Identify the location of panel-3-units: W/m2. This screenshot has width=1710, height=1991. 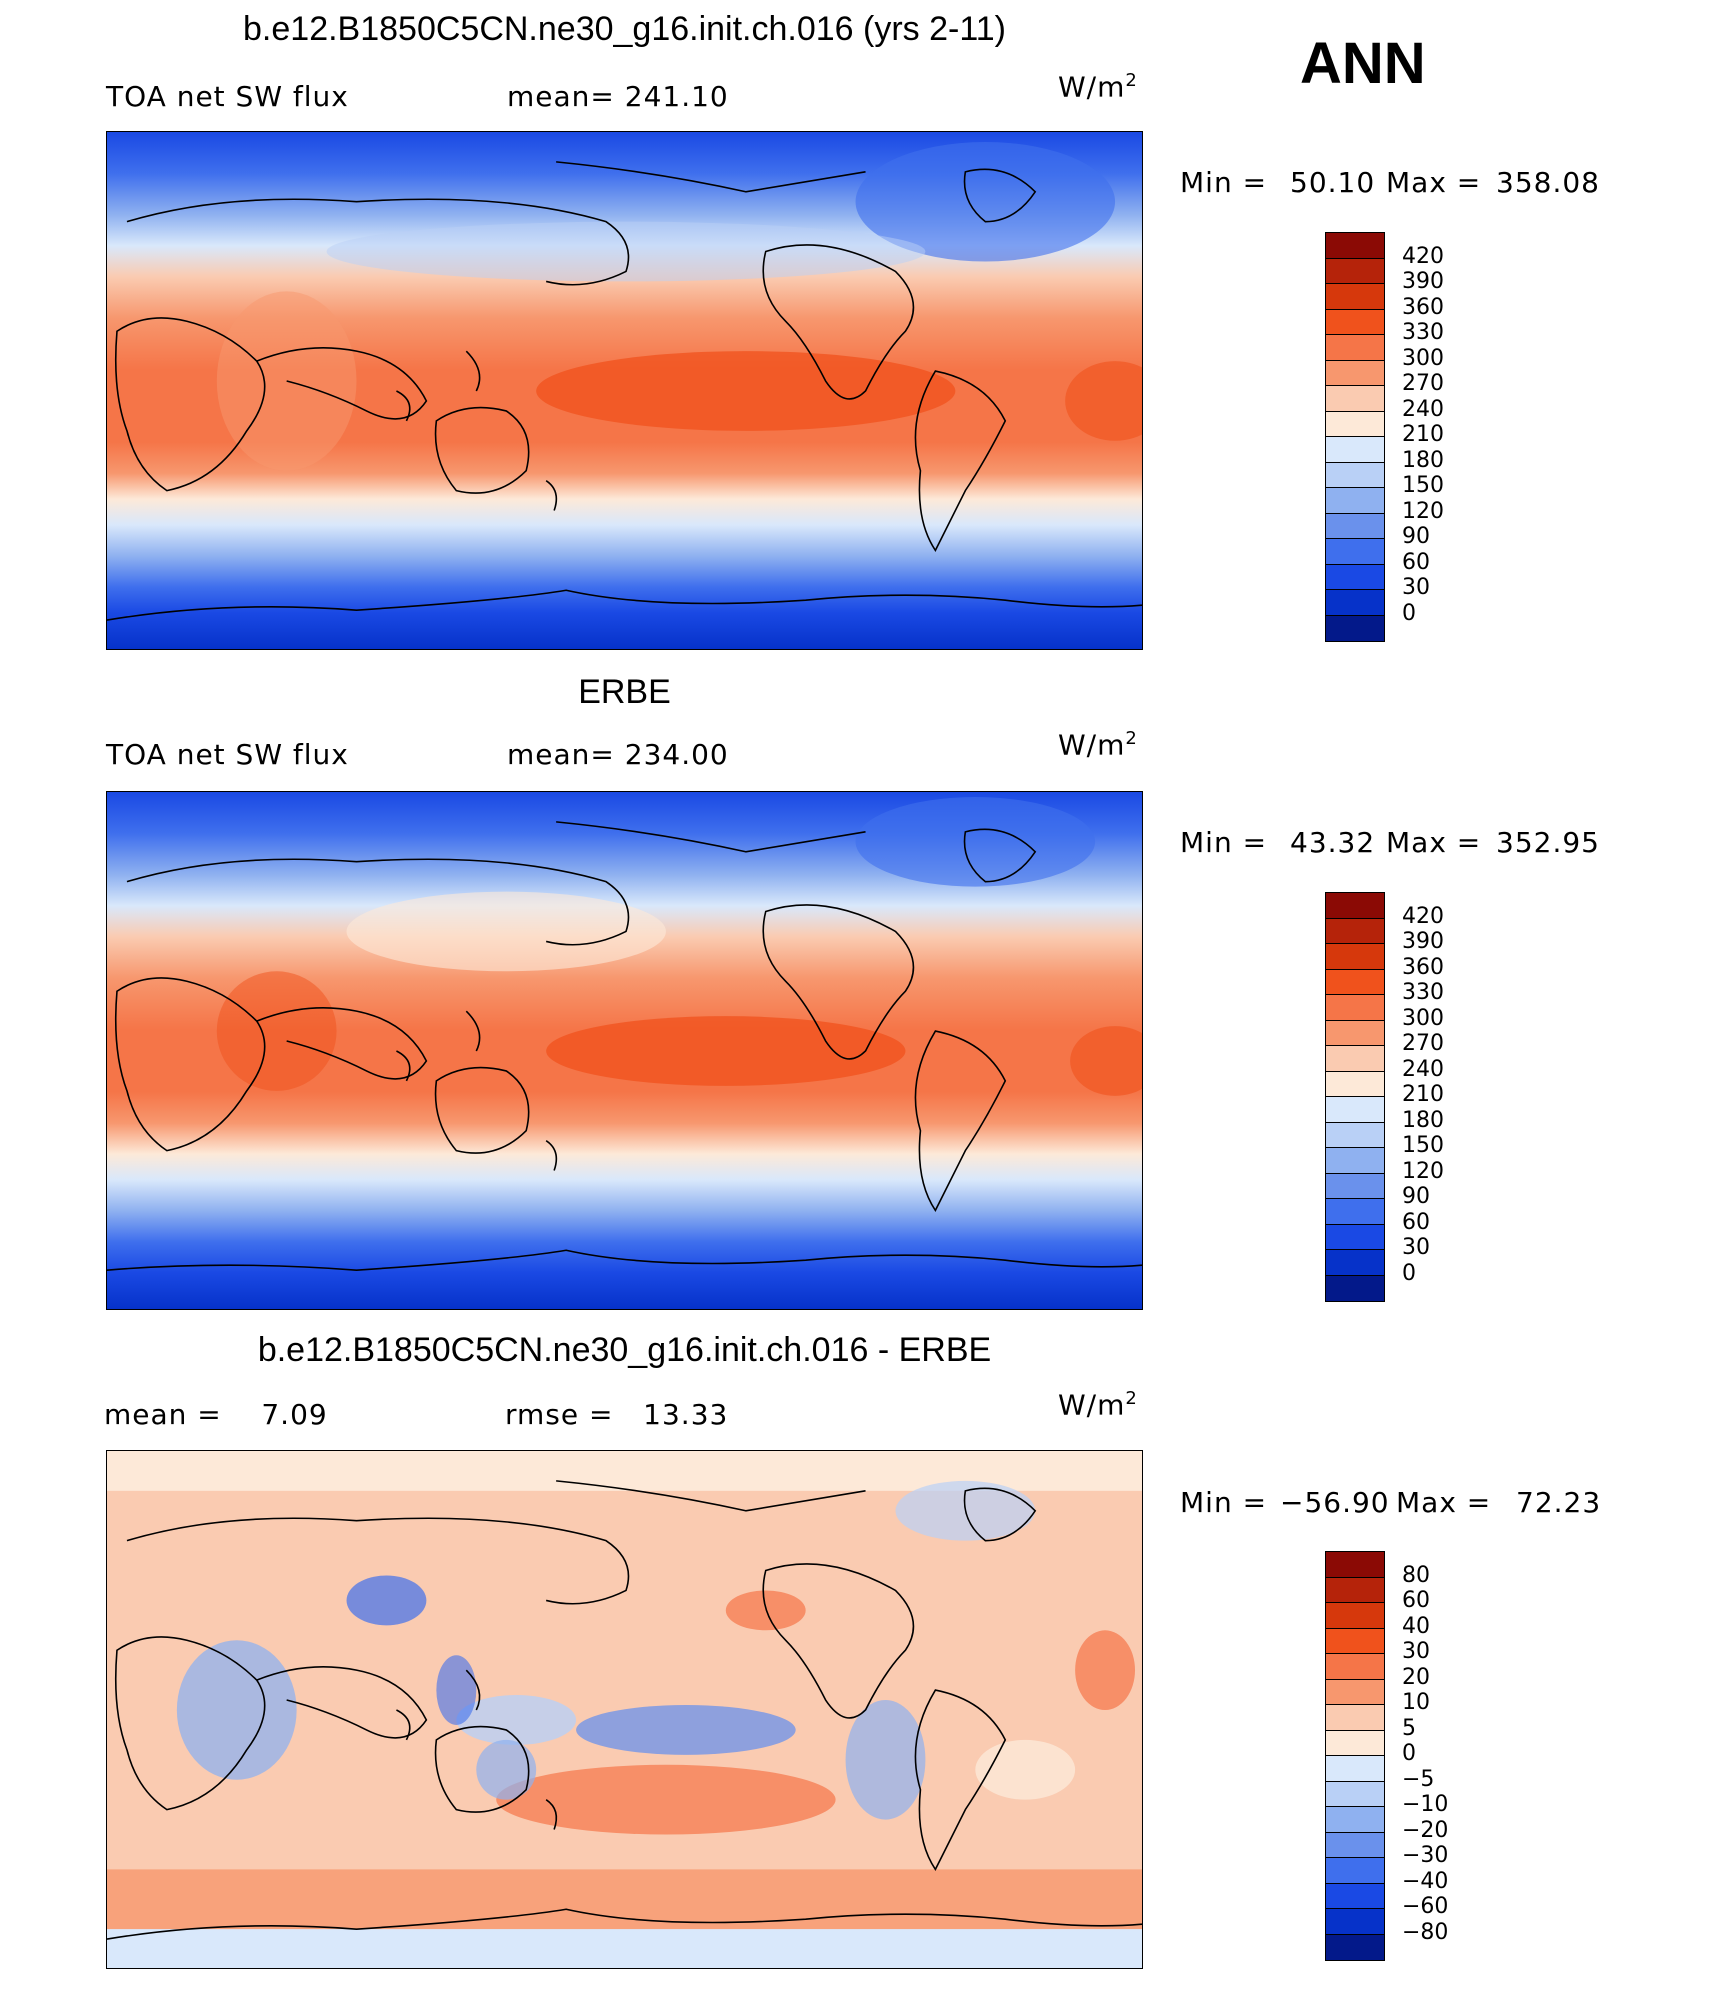
(1098, 1405).